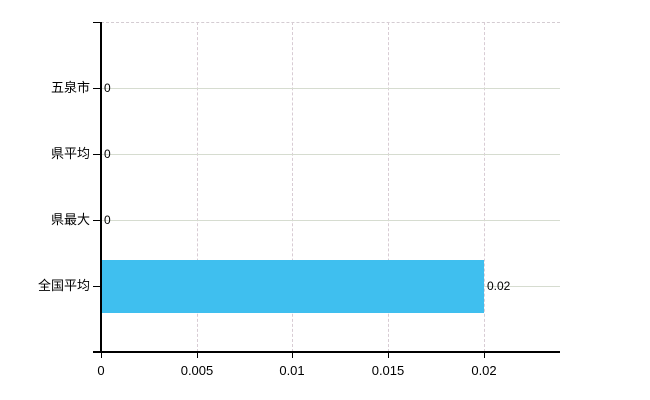 This screenshot has height=400, width=650. Describe the element at coordinates (70, 153) in the screenshot. I see `y-axis-category-label: 県平均` at that location.